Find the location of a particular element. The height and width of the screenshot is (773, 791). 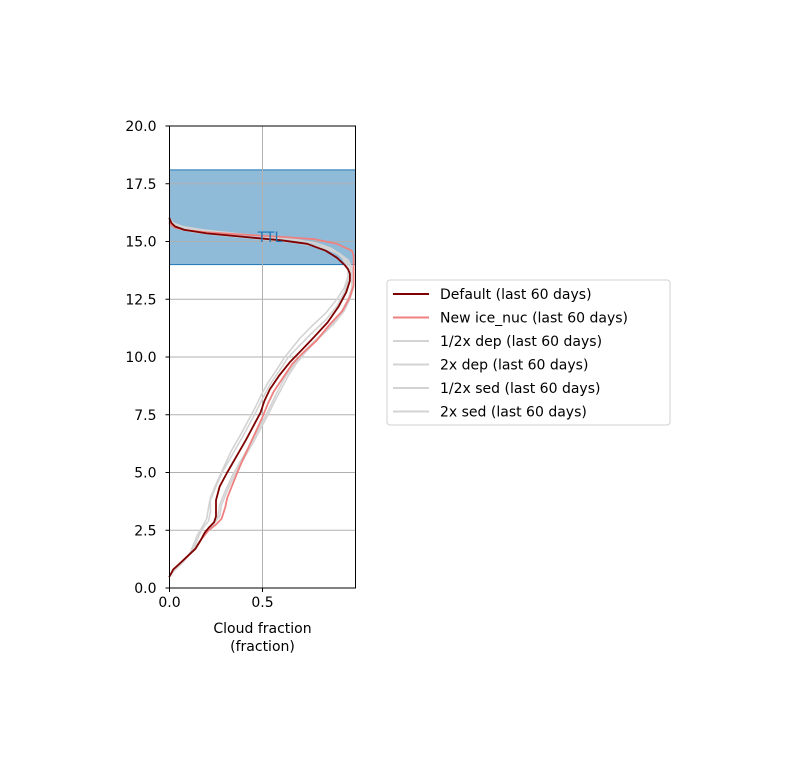

x-axis-title-line1: Cloud fraction is located at coordinates (262, 629).